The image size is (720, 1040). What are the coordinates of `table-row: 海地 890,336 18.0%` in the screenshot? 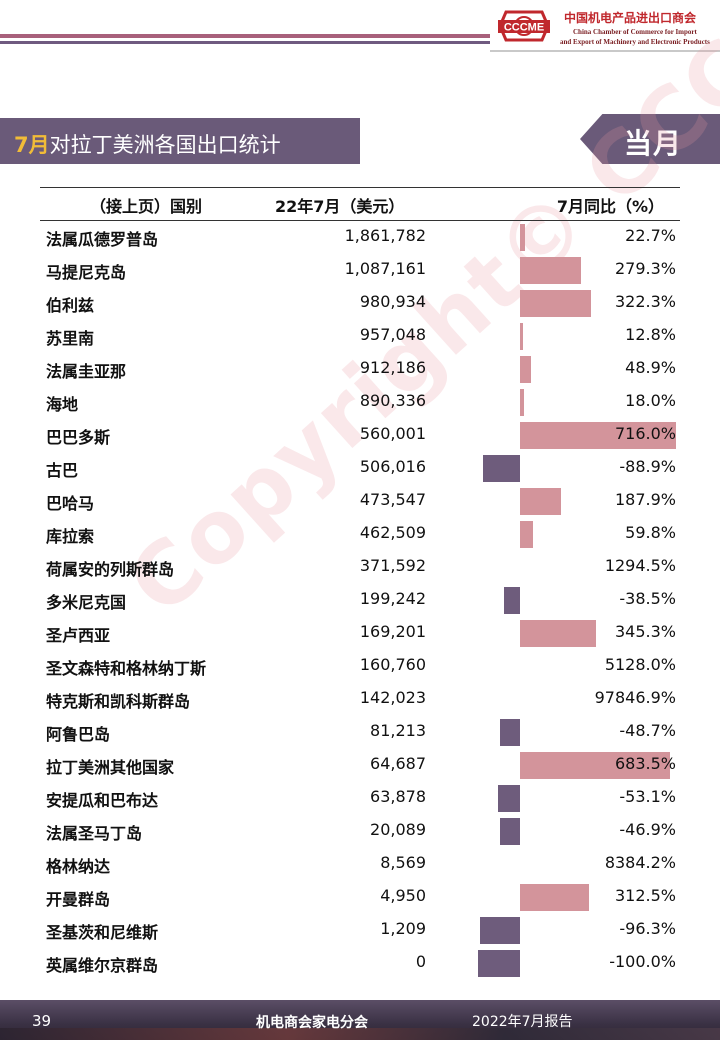 It's located at (360, 402).